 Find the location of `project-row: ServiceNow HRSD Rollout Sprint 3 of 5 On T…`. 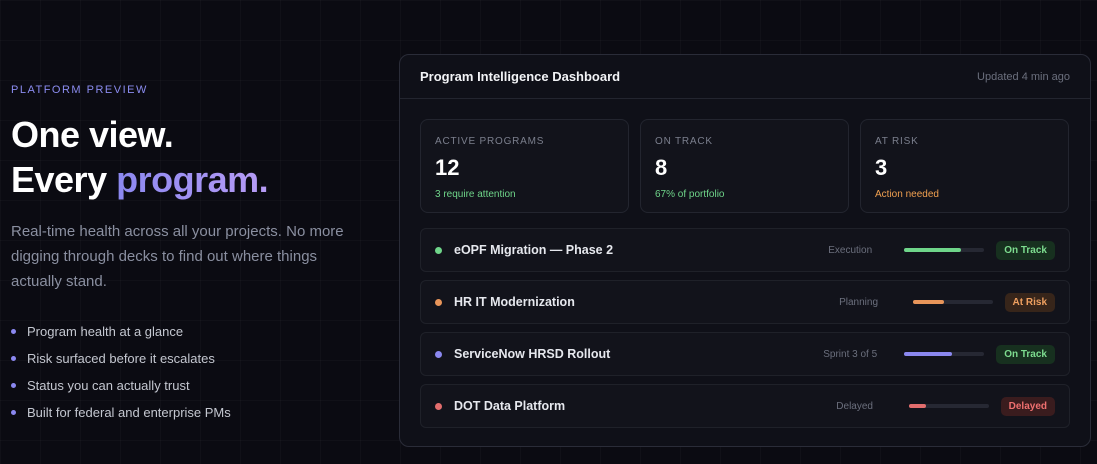

project-row: ServiceNow HRSD Rollout Sprint 3 of 5 On T… is located at coordinates (745, 354).